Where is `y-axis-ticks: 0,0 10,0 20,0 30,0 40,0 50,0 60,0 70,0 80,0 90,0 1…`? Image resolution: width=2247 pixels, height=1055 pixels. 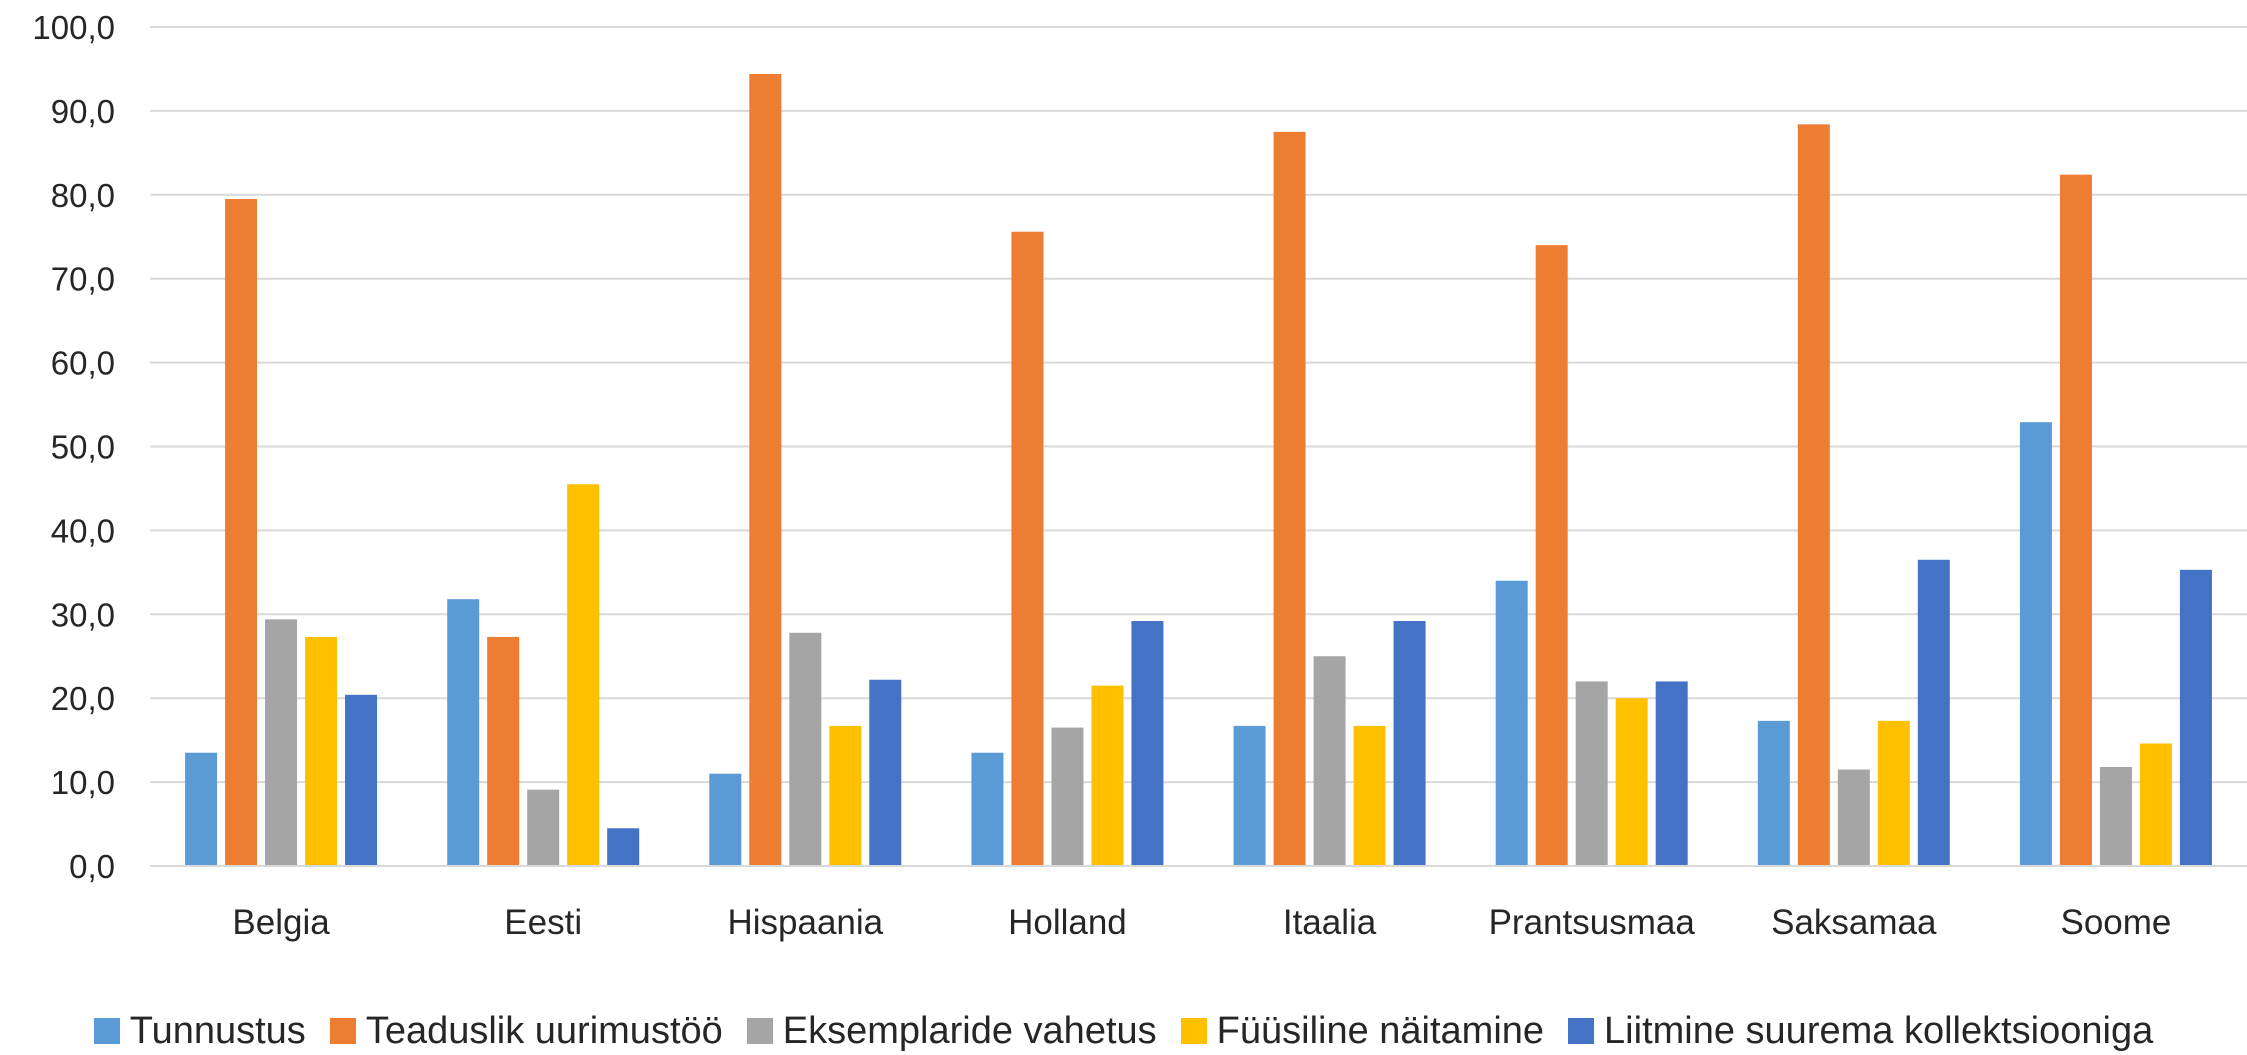 y-axis-ticks: 0,0 10,0 20,0 30,0 40,0 50,0 60,0 70,0 80,0 90,0 1… is located at coordinates (73, 447).